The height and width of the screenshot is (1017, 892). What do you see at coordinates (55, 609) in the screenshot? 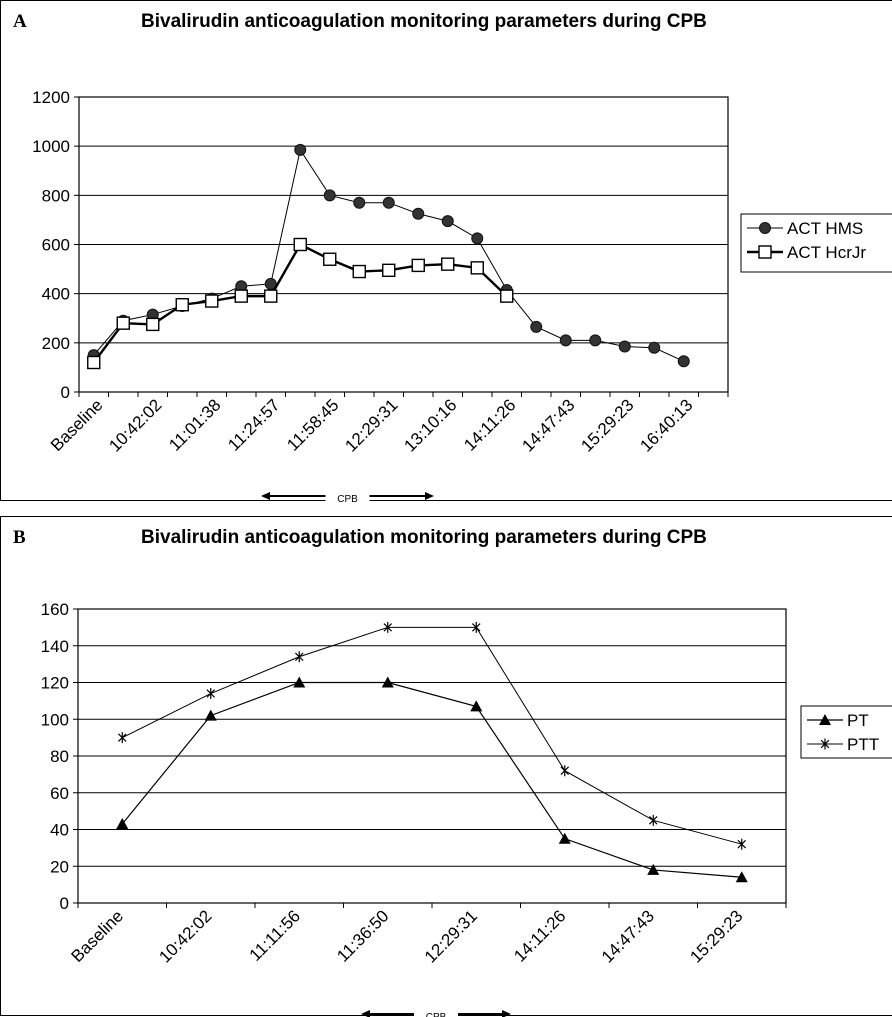
I see `y-tick-label: 160` at bounding box center [55, 609].